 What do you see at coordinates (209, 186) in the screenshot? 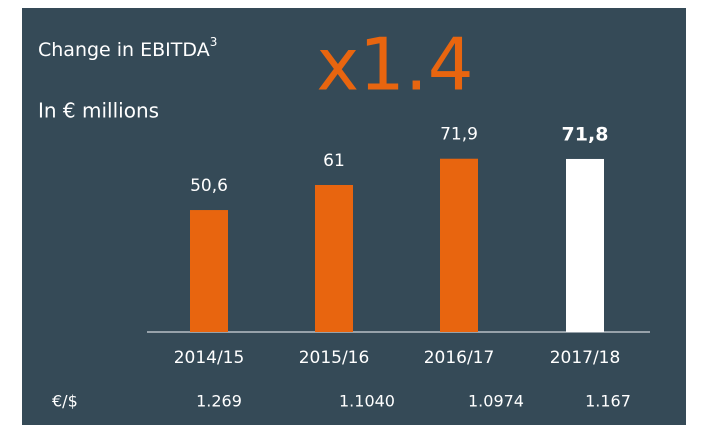
I see `value-label: 50,6` at bounding box center [209, 186].